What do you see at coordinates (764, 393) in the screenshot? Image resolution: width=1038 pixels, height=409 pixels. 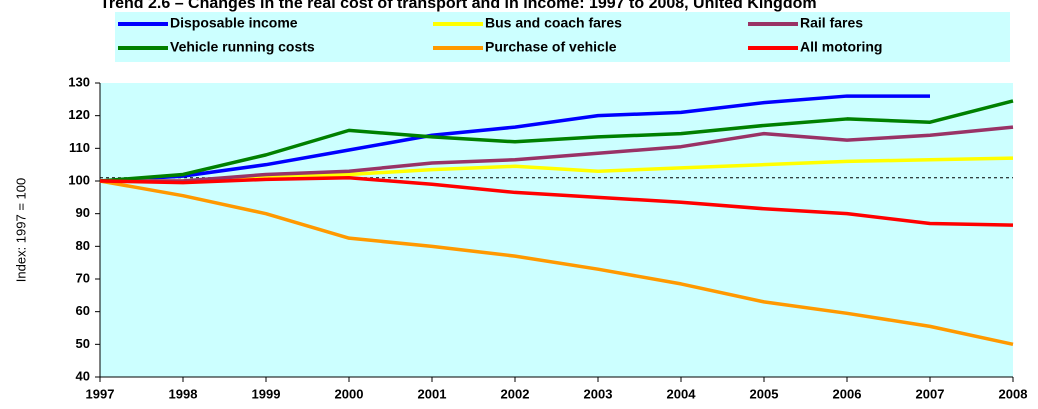 I see `x-tick-label: 2005` at bounding box center [764, 393].